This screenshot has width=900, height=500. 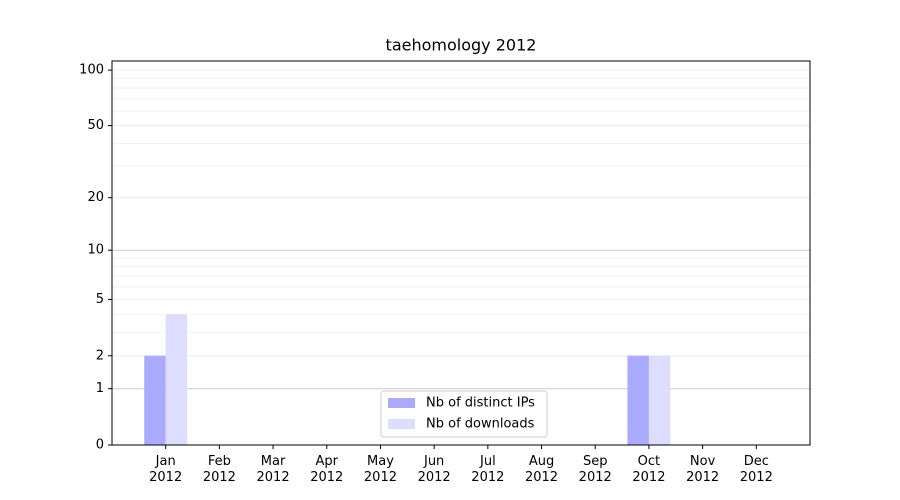 What do you see at coordinates (219, 469) in the screenshot?
I see `x-tick-label: Feb 2012` at bounding box center [219, 469].